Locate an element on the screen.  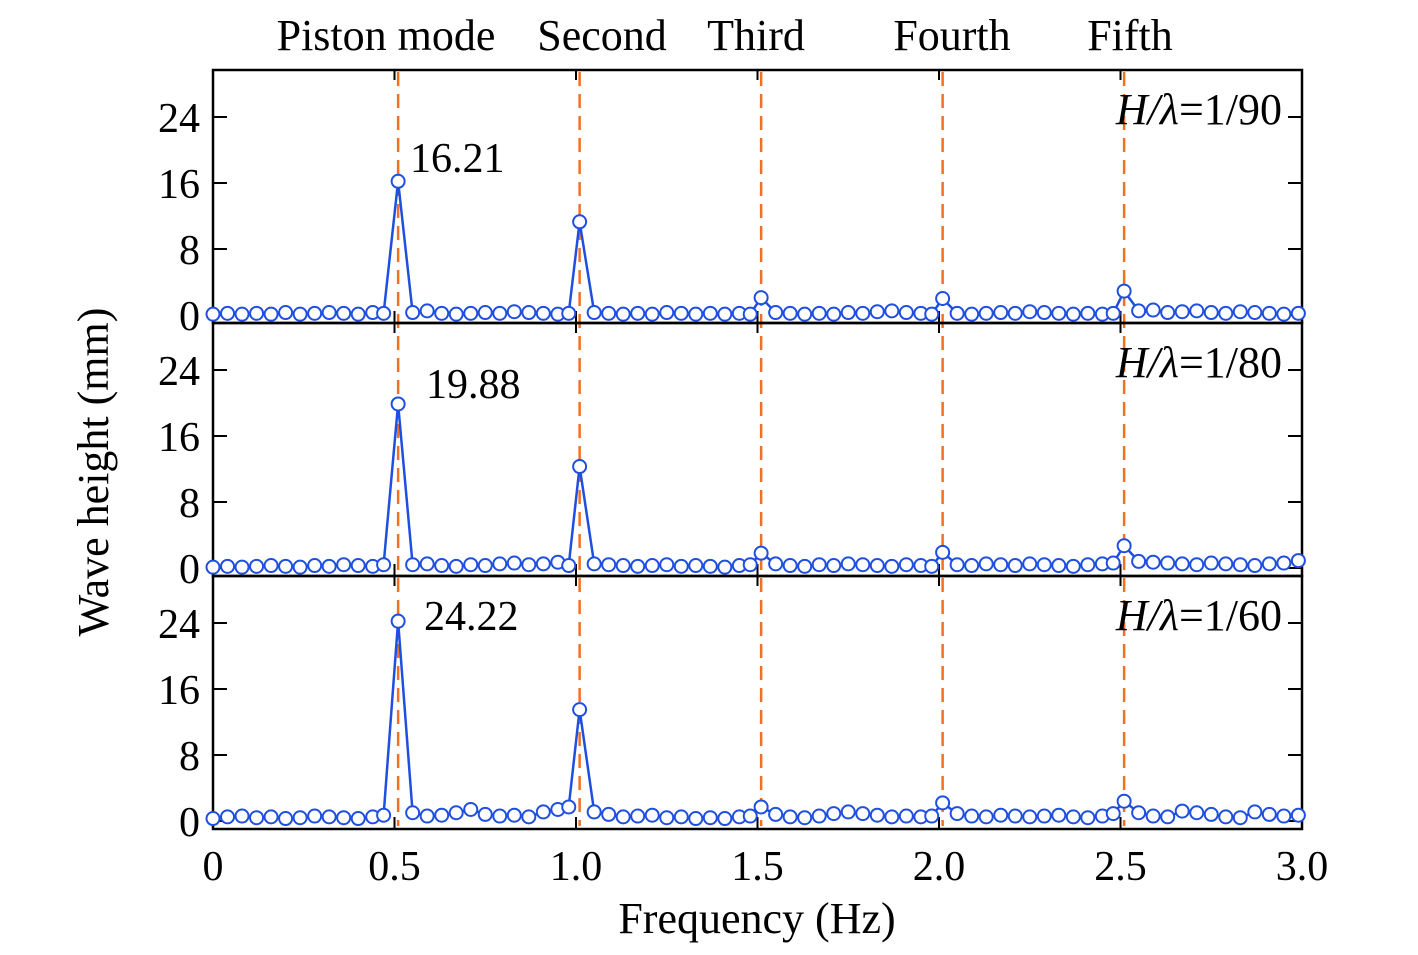
steepness-label: H/λ=1/90 is located at coordinates (1198, 109).